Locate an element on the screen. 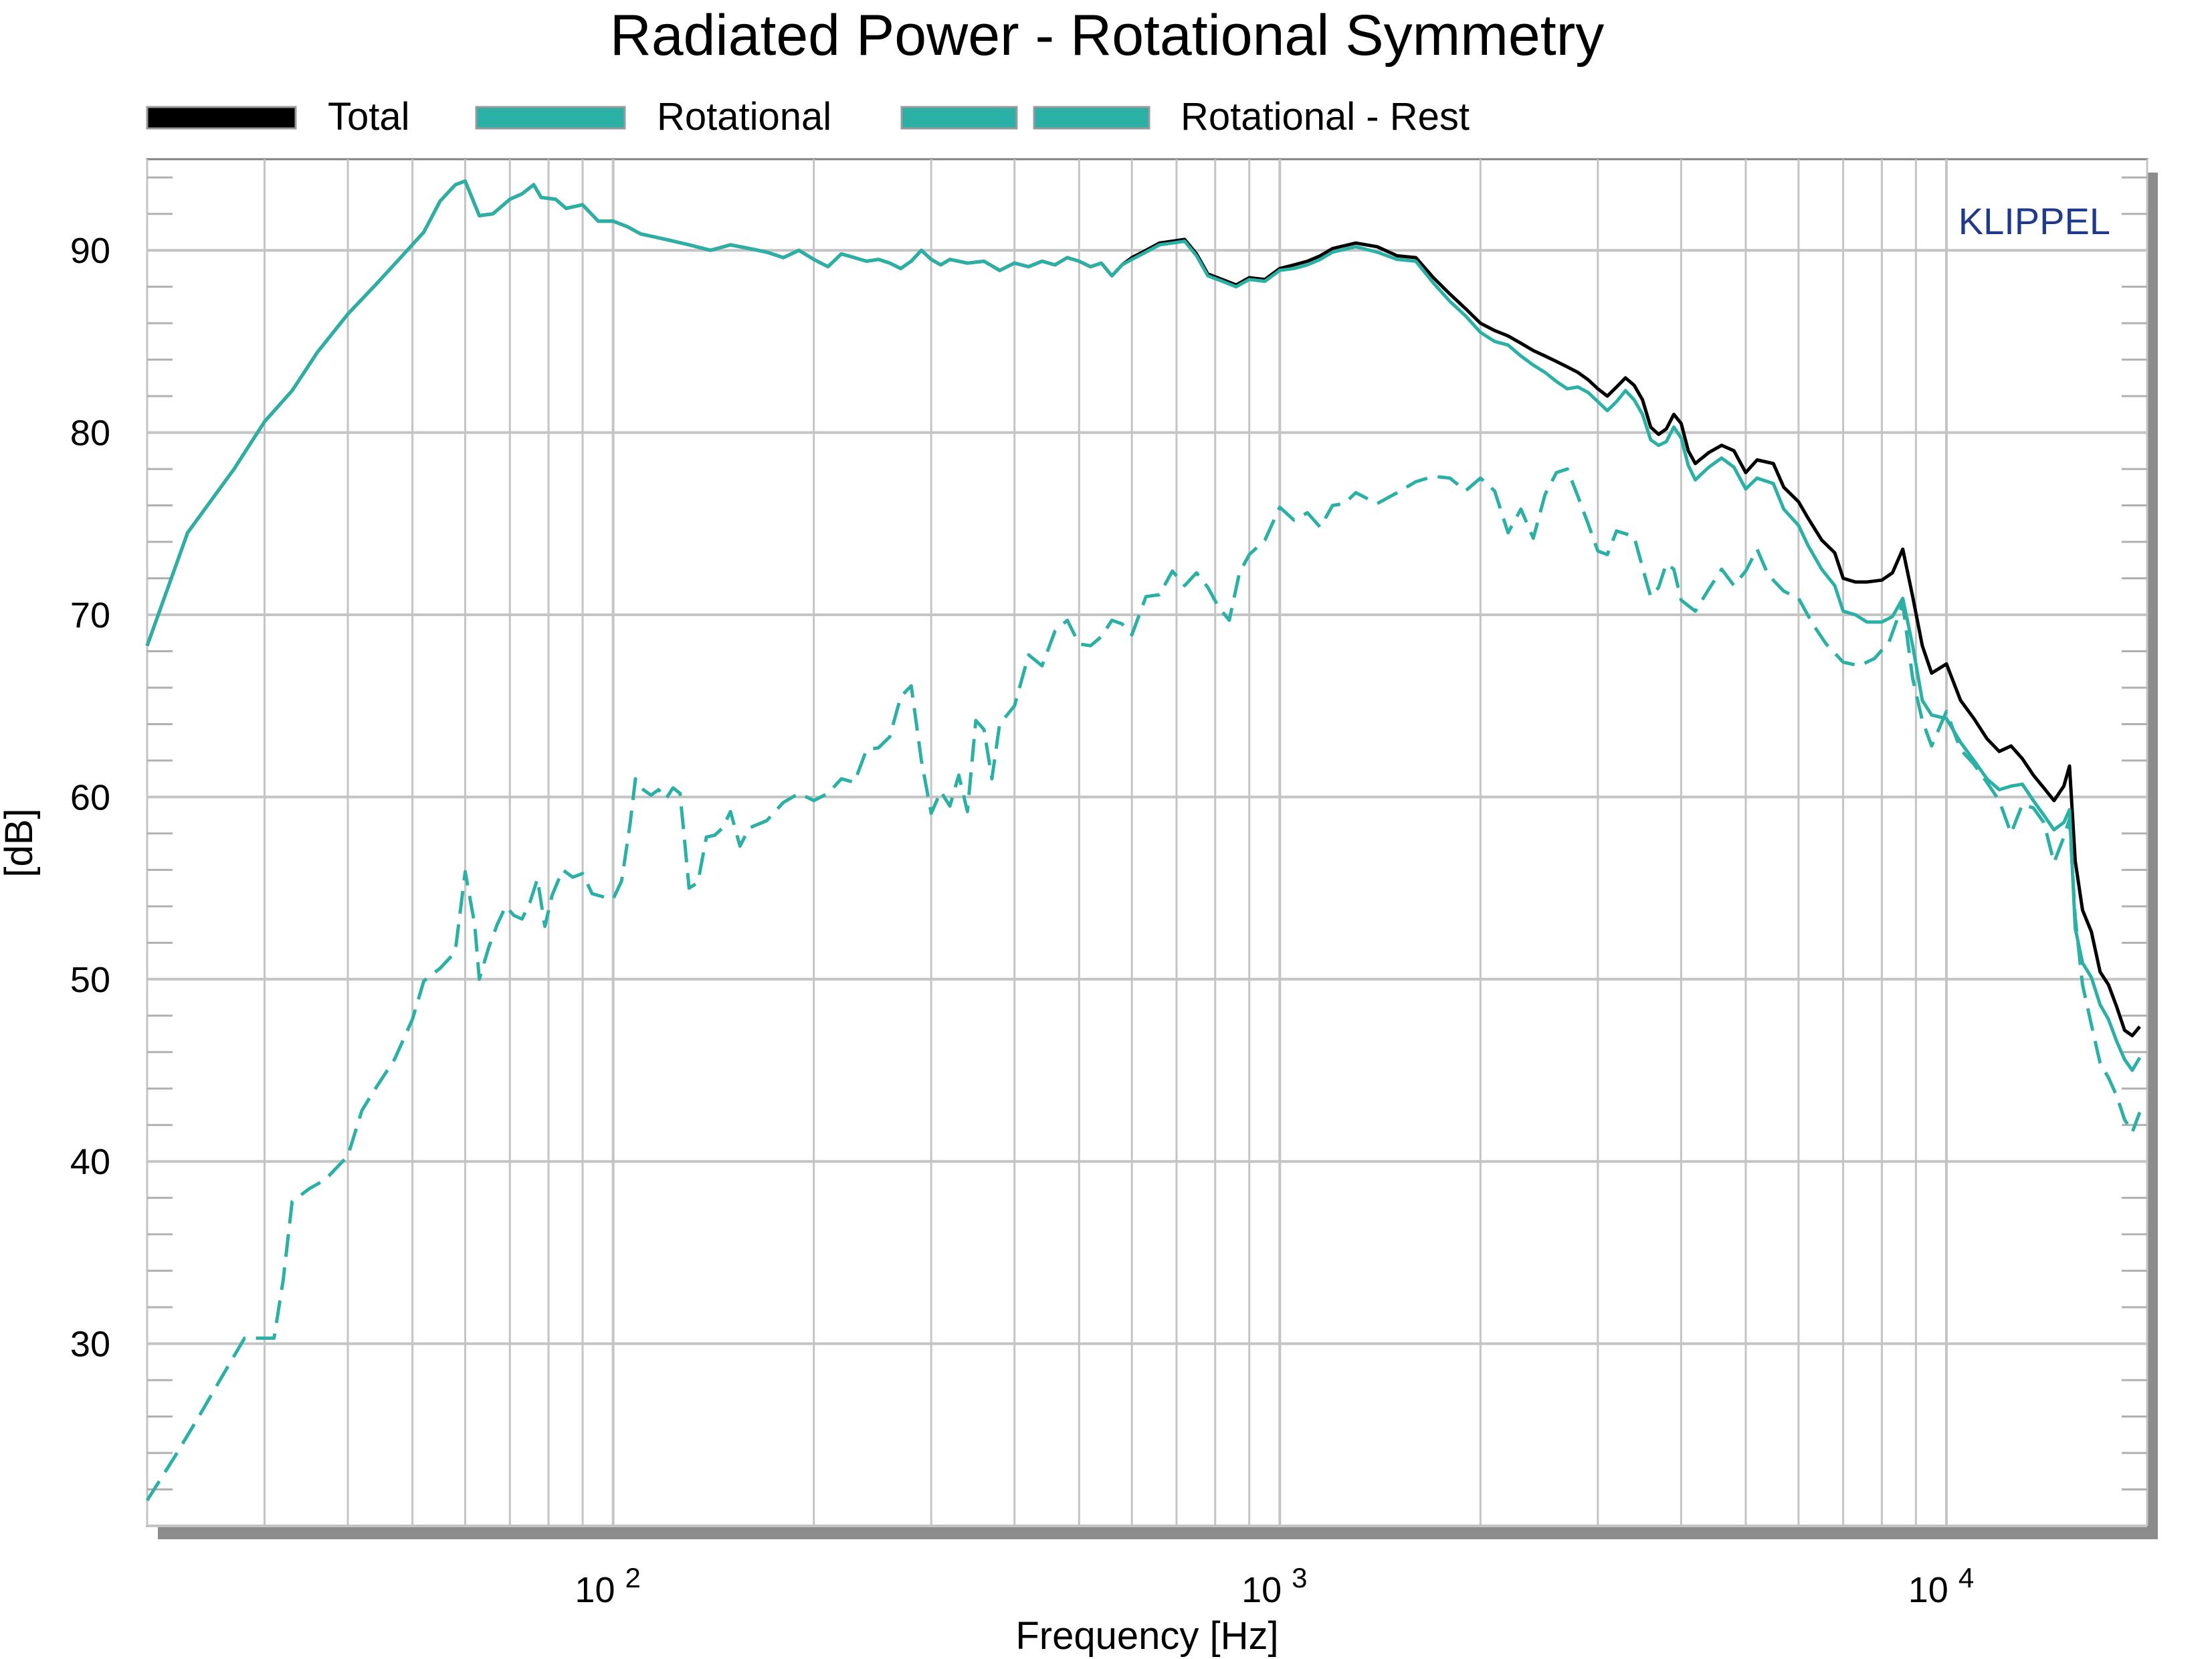  x-tick-label: 10 2 is located at coordinates (607, 1586).